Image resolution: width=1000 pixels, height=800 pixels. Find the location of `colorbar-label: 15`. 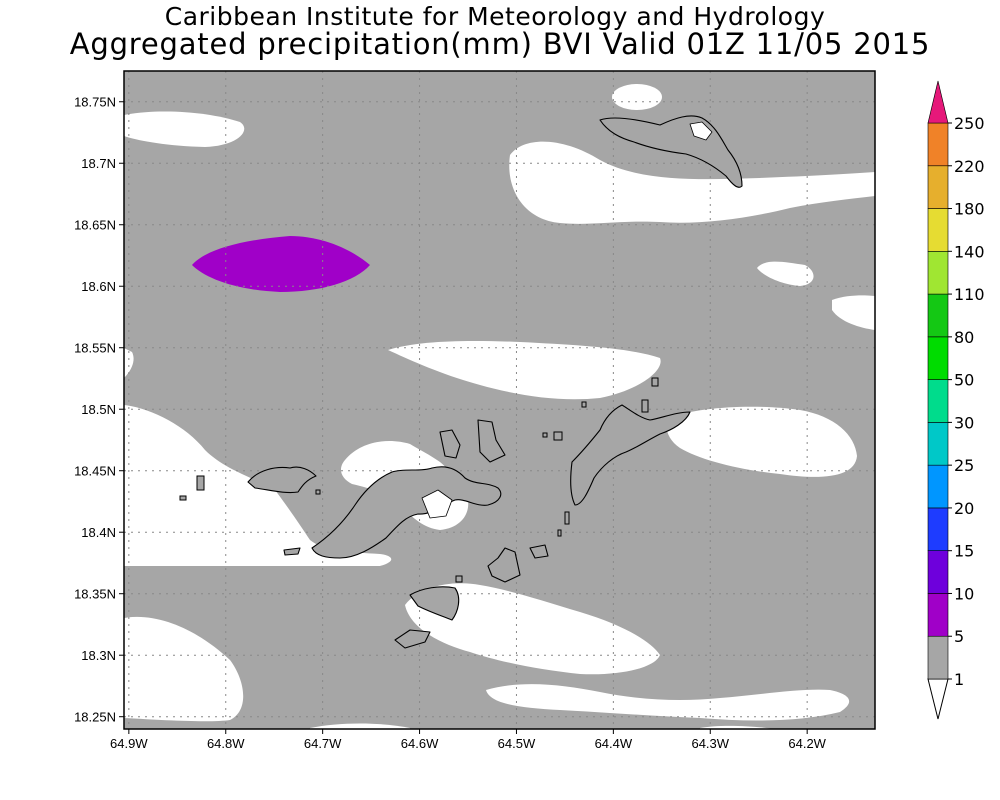

colorbar-label: 15 is located at coordinates (964, 551).